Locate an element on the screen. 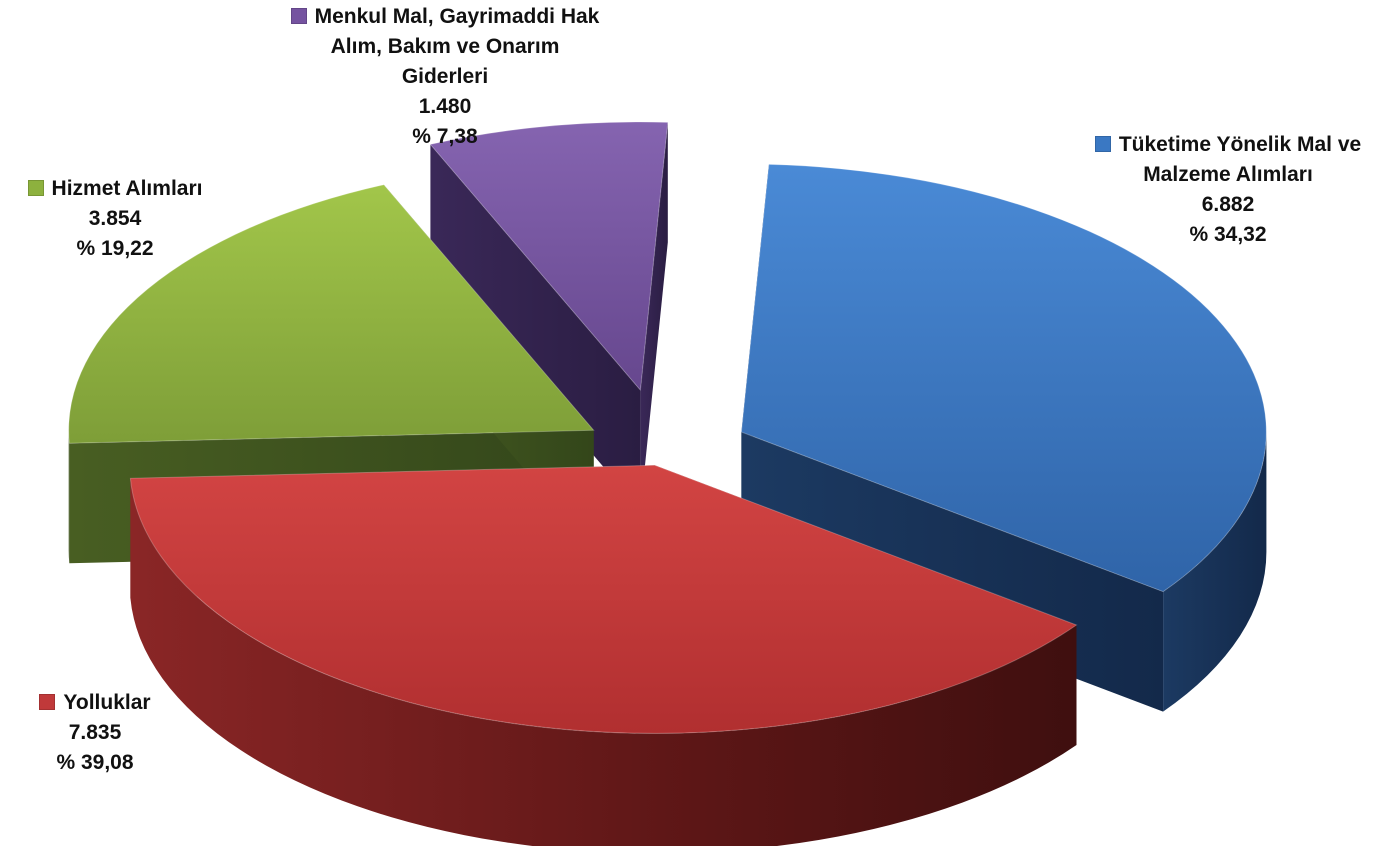 This screenshot has width=1388, height=846. data-label-2-percent: % 39,08 is located at coordinates (95, 762).